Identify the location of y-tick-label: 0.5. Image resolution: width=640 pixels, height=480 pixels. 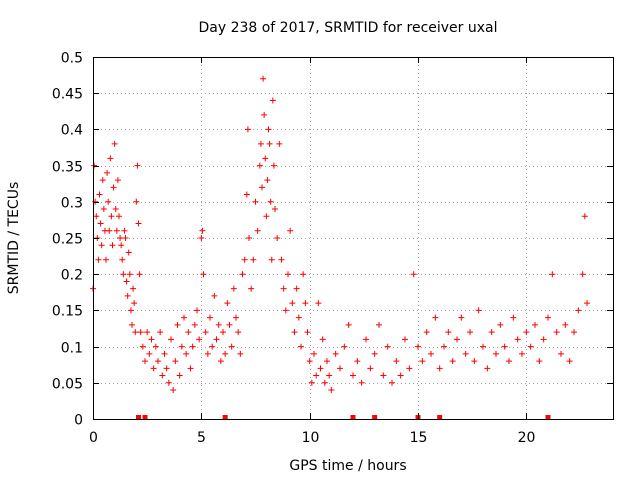
(72, 59).